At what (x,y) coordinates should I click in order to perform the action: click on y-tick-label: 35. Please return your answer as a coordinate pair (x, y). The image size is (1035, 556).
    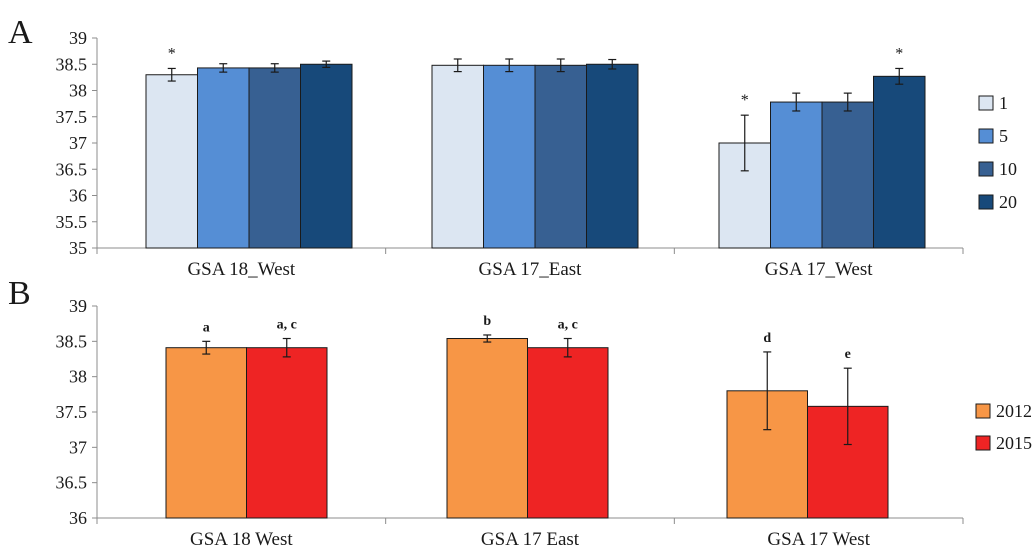
    Looking at the image, I should click on (78, 248).